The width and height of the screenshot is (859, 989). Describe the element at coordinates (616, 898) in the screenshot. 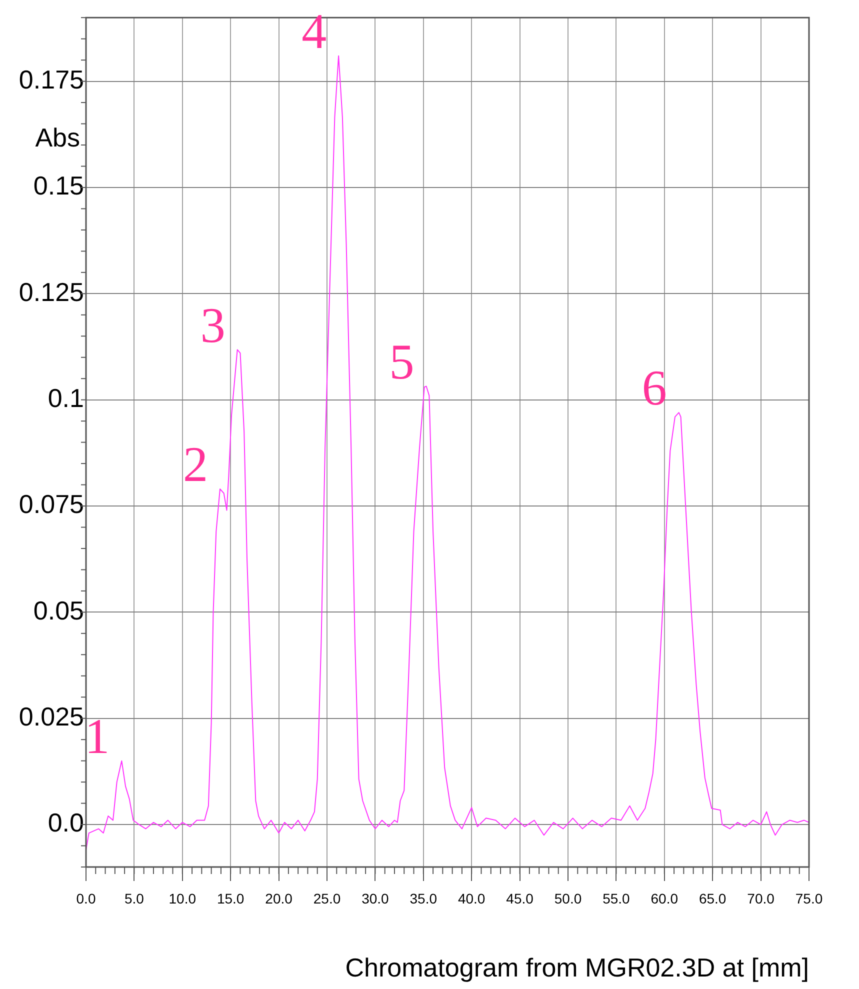

I see `x-tick-label: 55.0` at that location.